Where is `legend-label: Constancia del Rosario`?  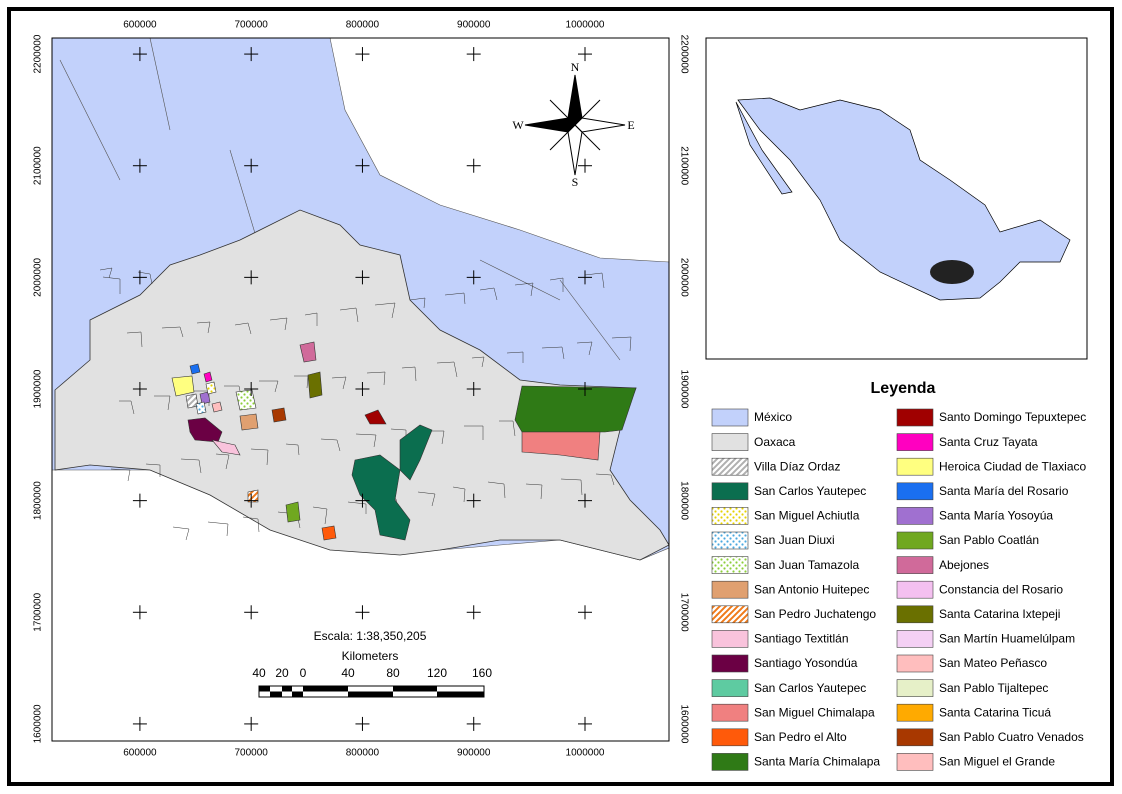
legend-label: Constancia del Rosario is located at coordinates (1001, 589).